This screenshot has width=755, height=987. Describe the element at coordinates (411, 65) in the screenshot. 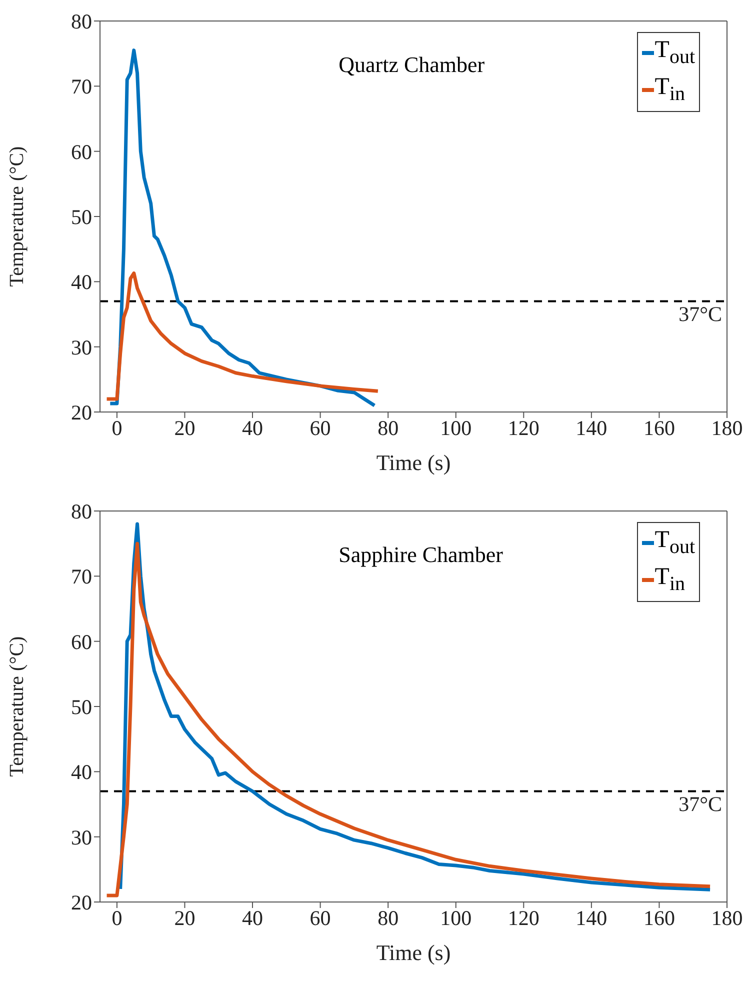

I see `text: Quartz Chamber` at that location.